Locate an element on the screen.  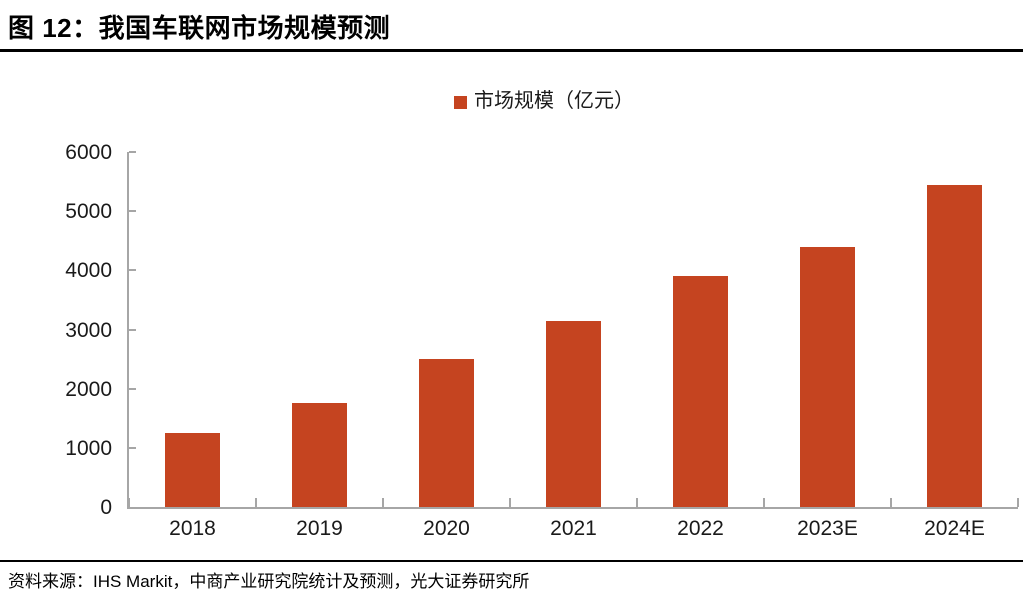
x-axis-label: 2022 is located at coordinates (700, 528).